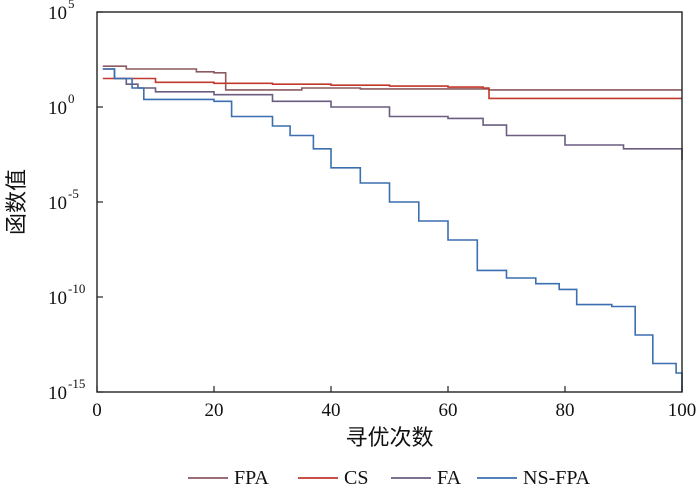 The height and width of the screenshot is (500, 700). What do you see at coordinates (389, 438) in the screenshot?
I see `x-axis-title: 寻优次数` at bounding box center [389, 438].